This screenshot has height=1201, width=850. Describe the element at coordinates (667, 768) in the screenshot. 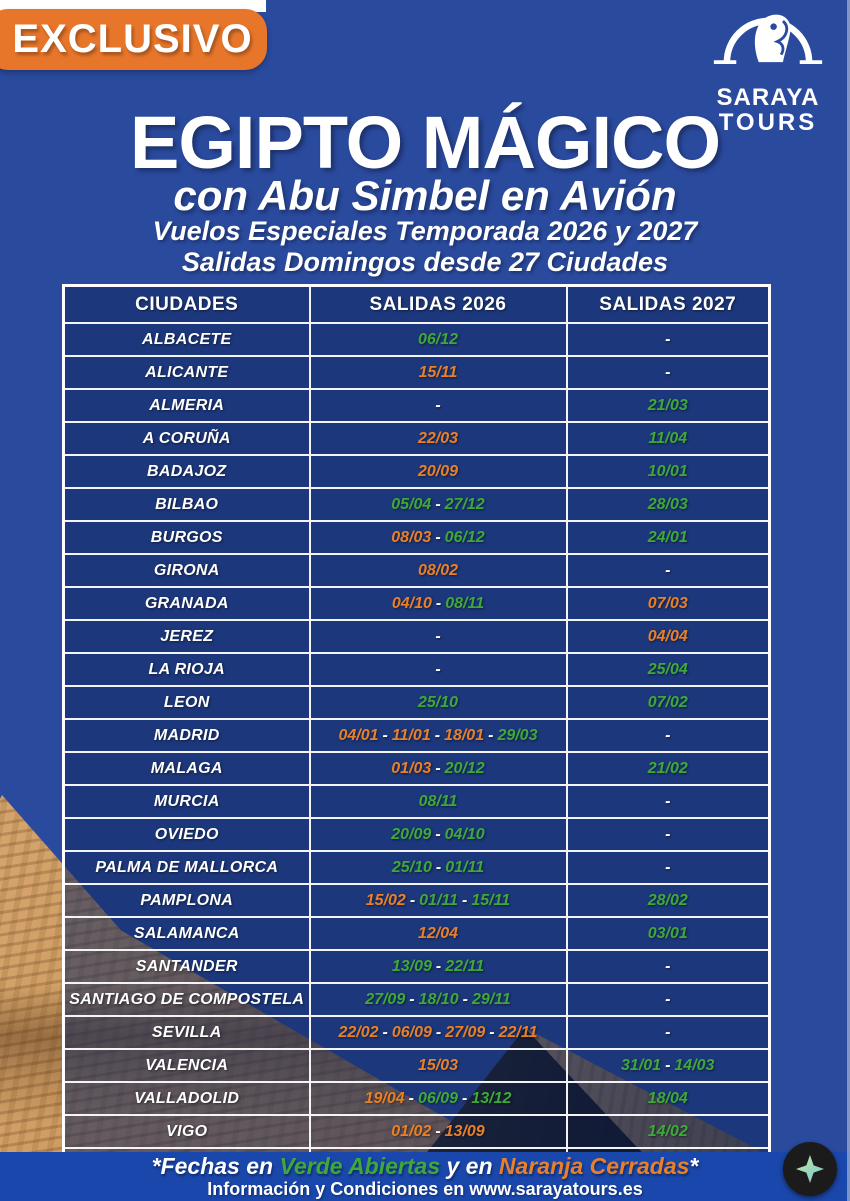

I see `date-value: 21/02` at that location.